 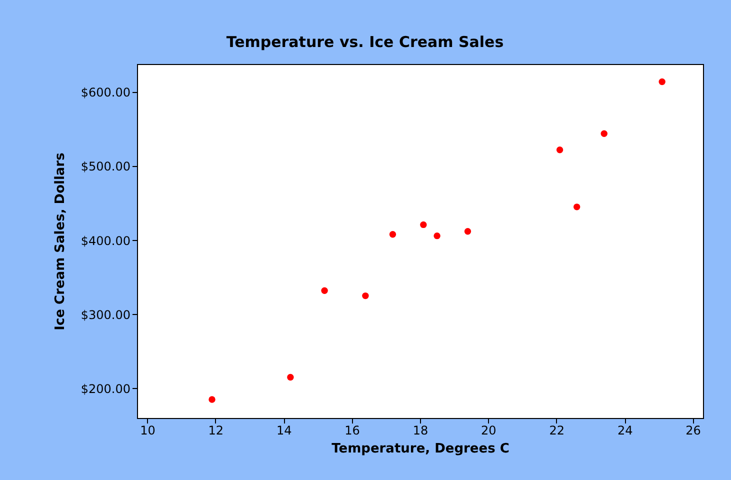 I want to click on x-tick-label: 14, so click(x=284, y=431).